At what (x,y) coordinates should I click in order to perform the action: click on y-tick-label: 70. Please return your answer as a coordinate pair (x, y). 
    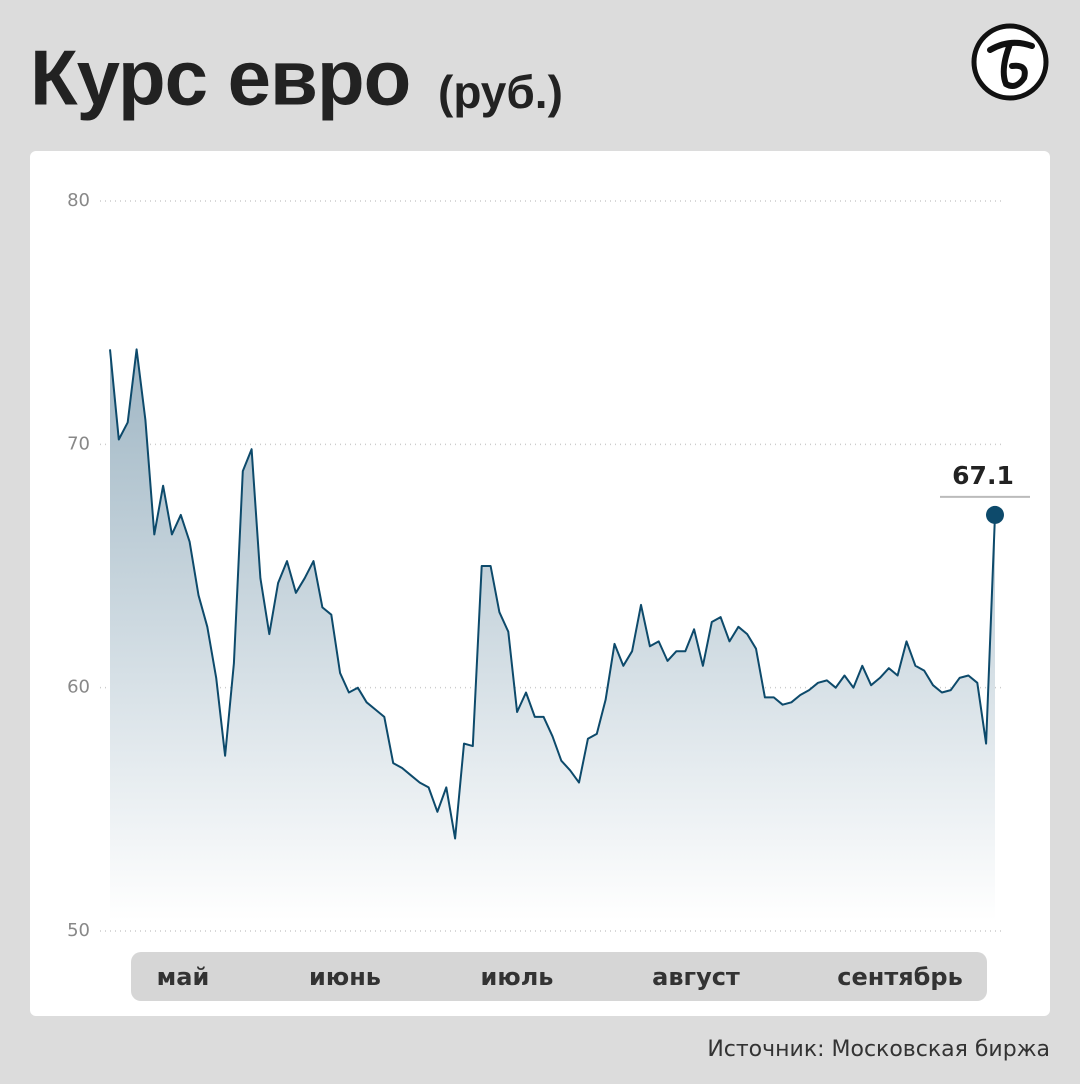
    Looking at the image, I should click on (78, 443).